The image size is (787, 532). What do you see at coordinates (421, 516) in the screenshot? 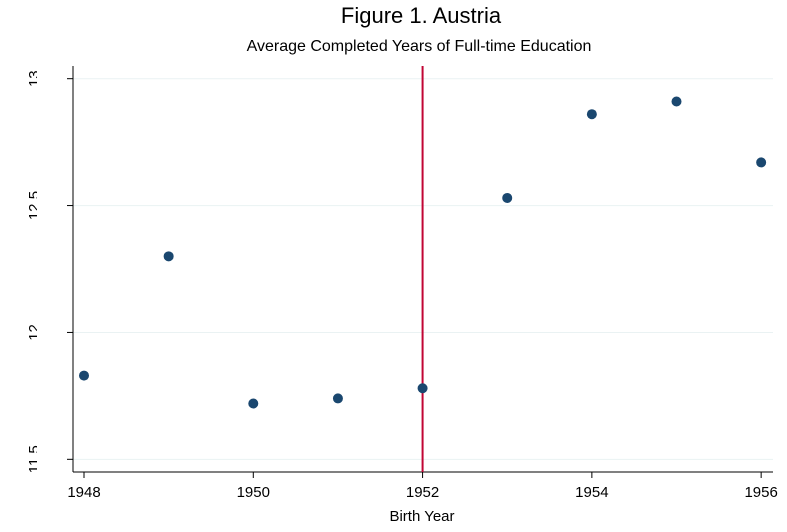
I see `x-axis-label: Birth Year` at bounding box center [421, 516].